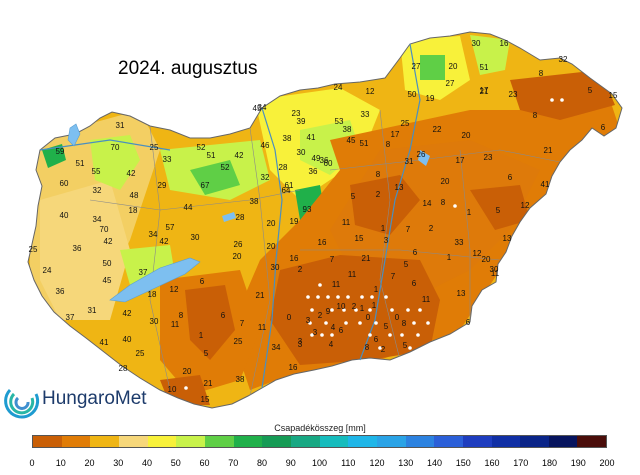 The image size is (640, 475). What do you see at coordinates (162, 185) in the screenshot?
I see `station-value: 29` at bounding box center [162, 185].